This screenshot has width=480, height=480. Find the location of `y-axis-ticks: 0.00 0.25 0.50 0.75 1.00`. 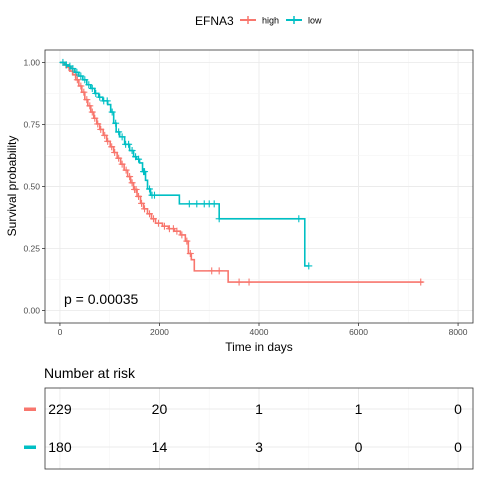

y-axis-ticks: 0.00 0.25 0.50 0.75 1.00 is located at coordinates (34, 186).